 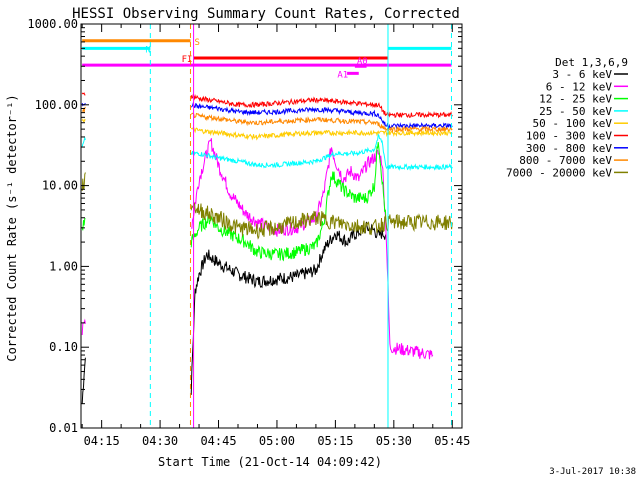 I want to click on x-axis-label: Start Time (21-Oct-14 04:09:42), so click(x=270, y=462).